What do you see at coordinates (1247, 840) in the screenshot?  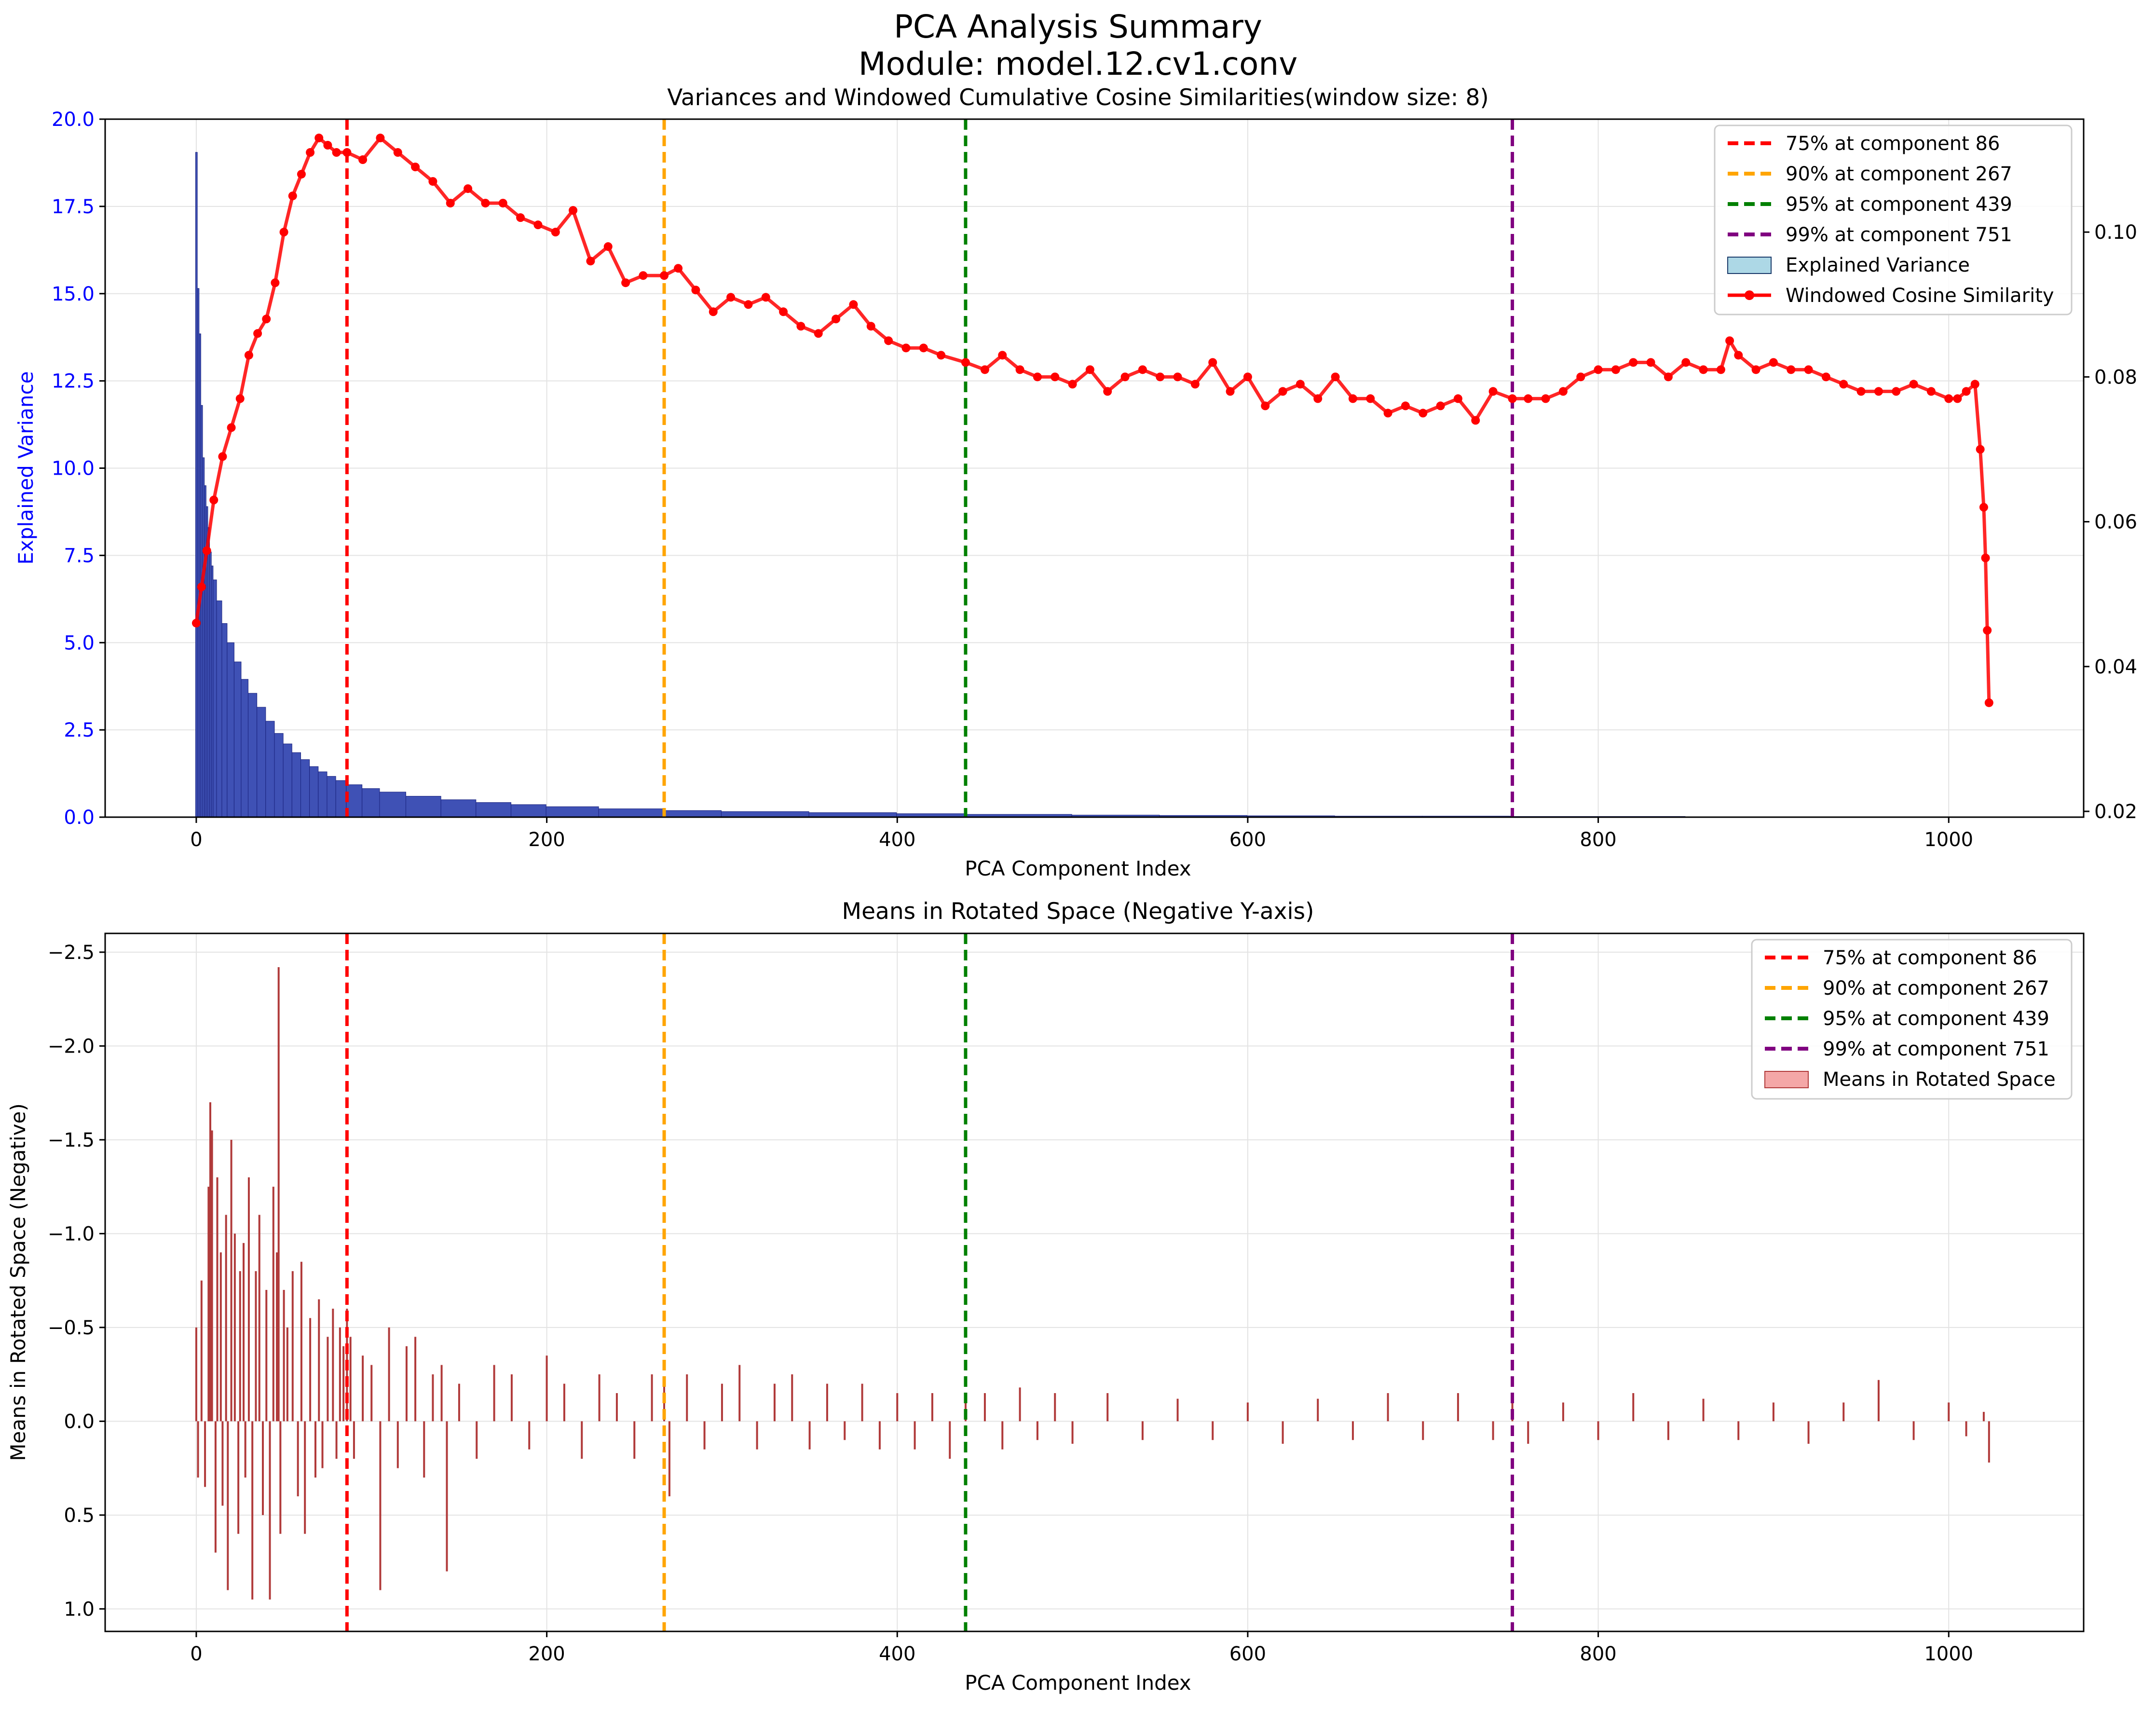 I see `variance-xtick-label: 600` at bounding box center [1247, 840].